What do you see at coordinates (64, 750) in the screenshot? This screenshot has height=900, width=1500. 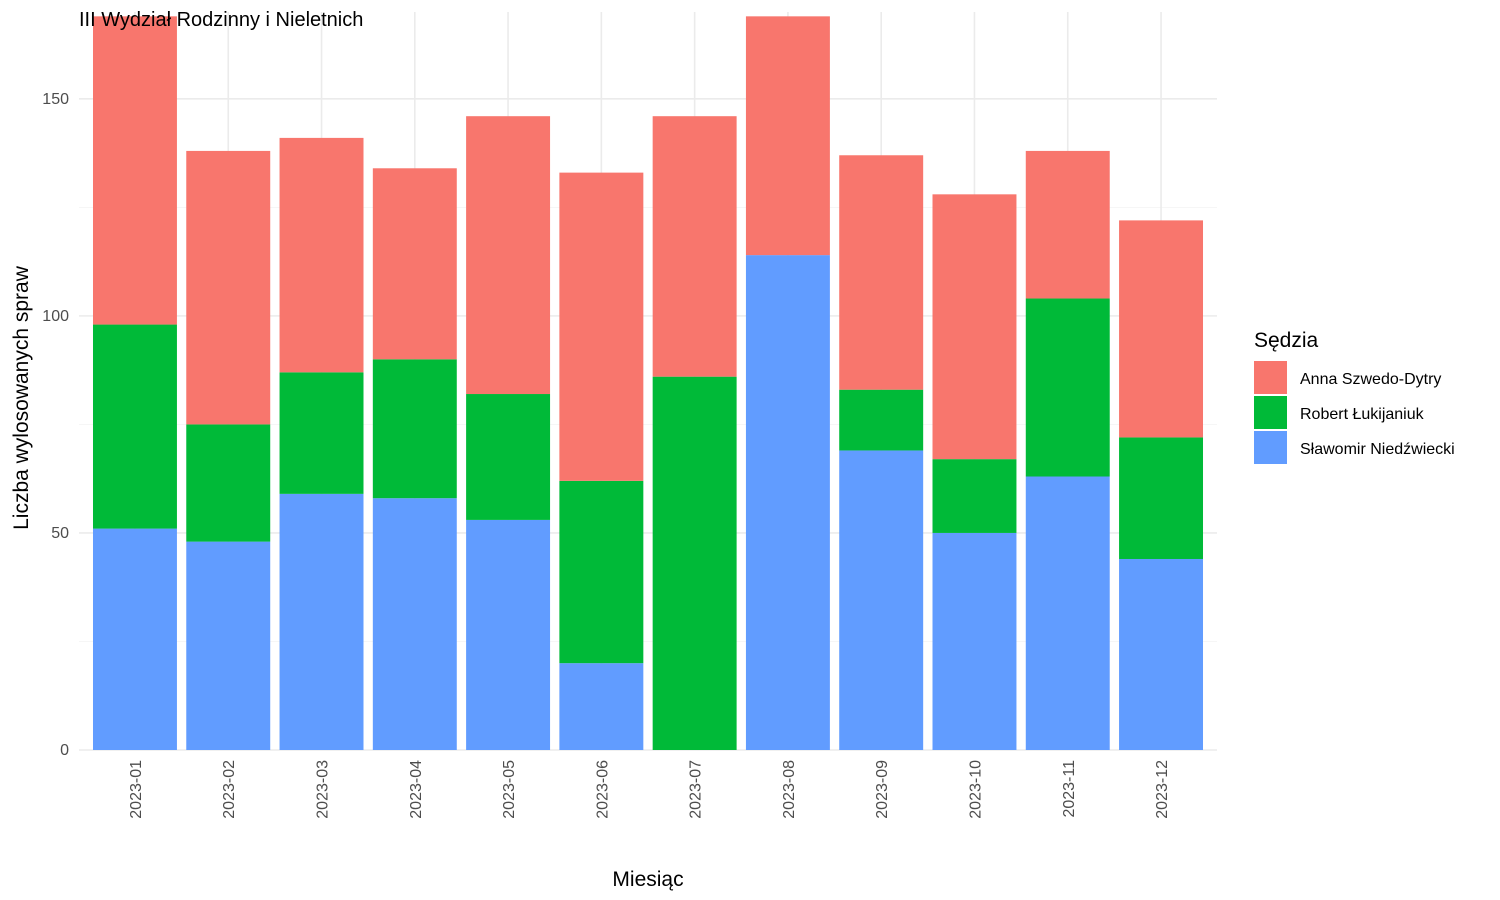 I see `y-tick-label: 0` at bounding box center [64, 750].